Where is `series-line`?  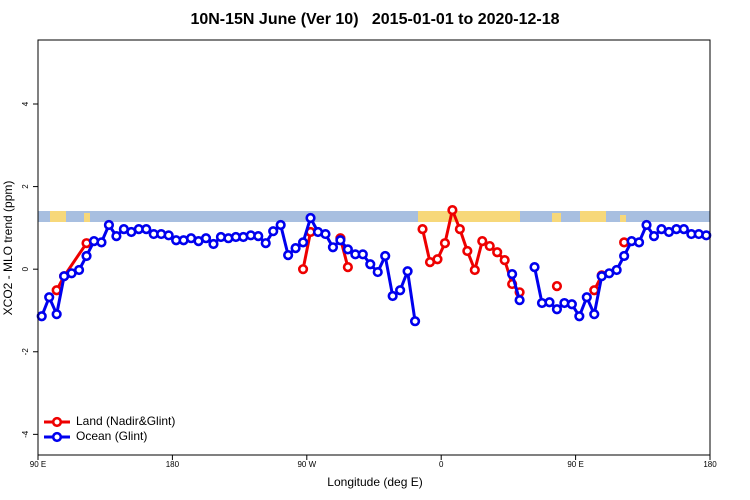
series-line is located at coordinates (307, 250).